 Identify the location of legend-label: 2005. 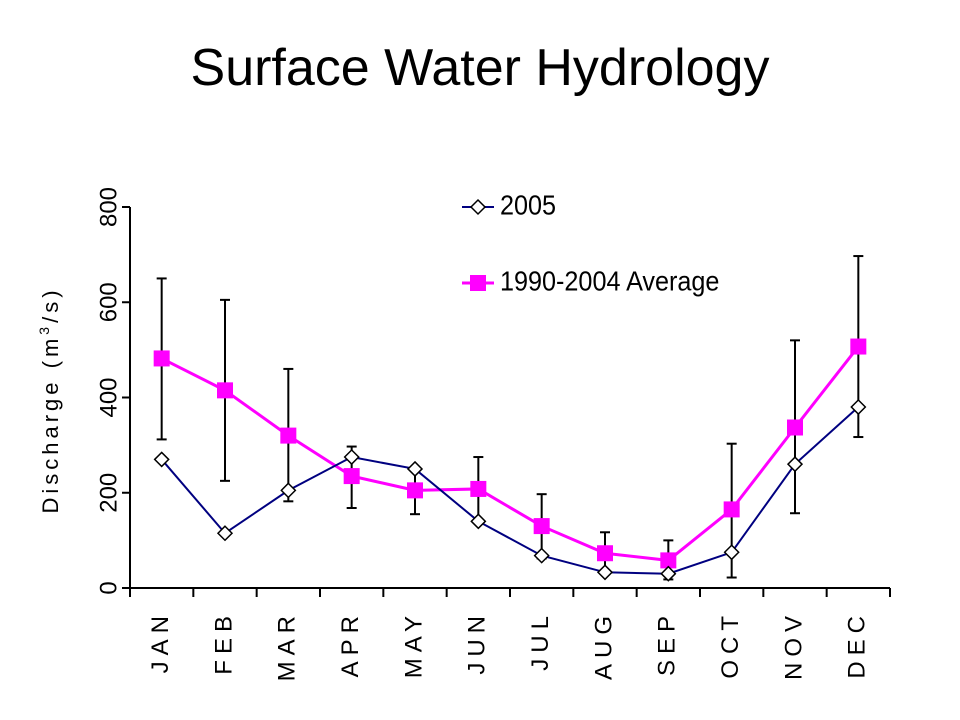
(528, 205).